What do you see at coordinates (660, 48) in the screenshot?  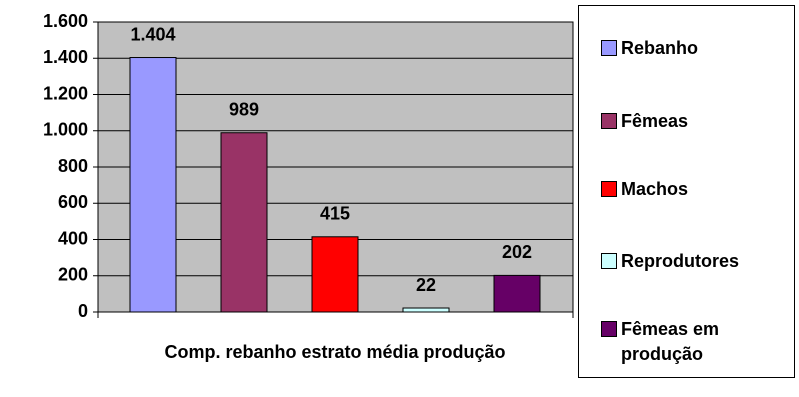 I see `legend-label: Rebanho` at bounding box center [660, 48].